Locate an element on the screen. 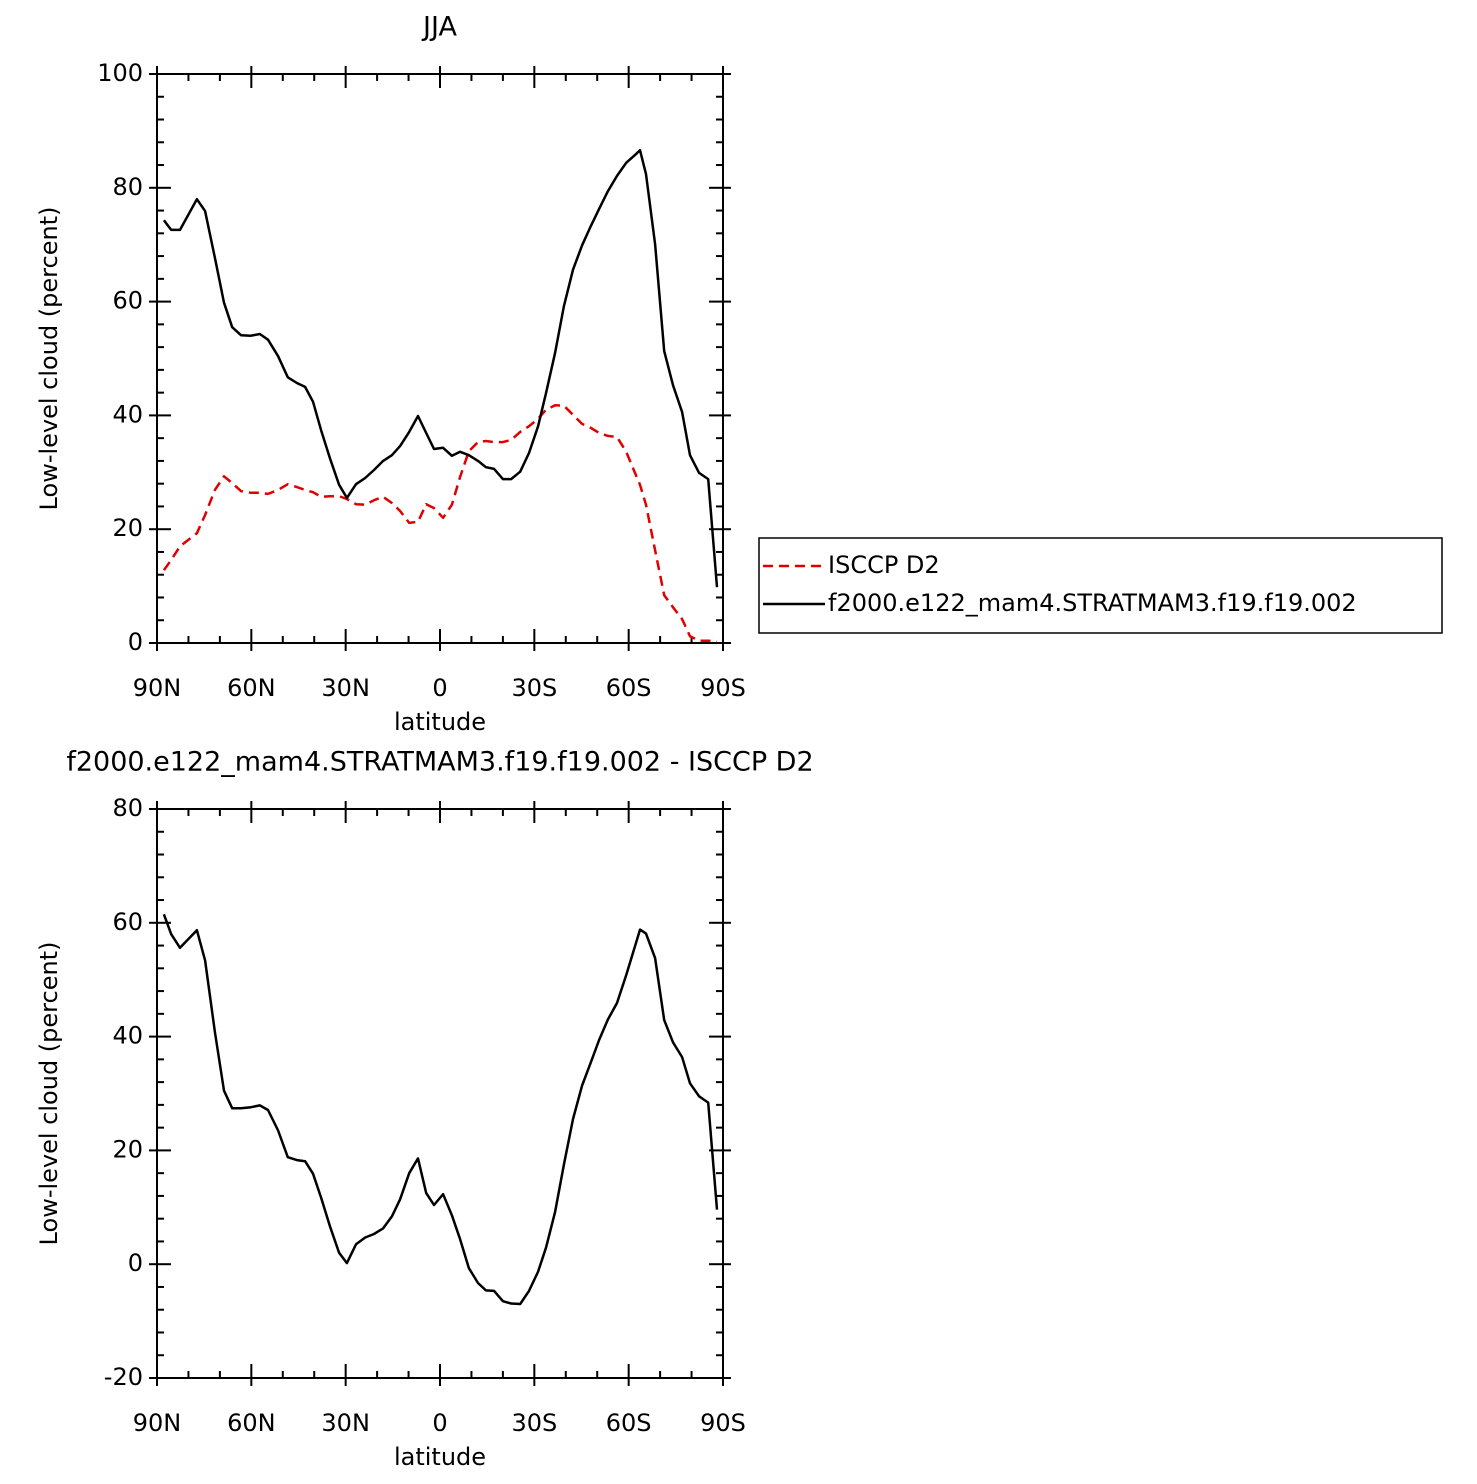 The image size is (1477, 1484). y-tick-label: 100 is located at coordinates (120, 73).